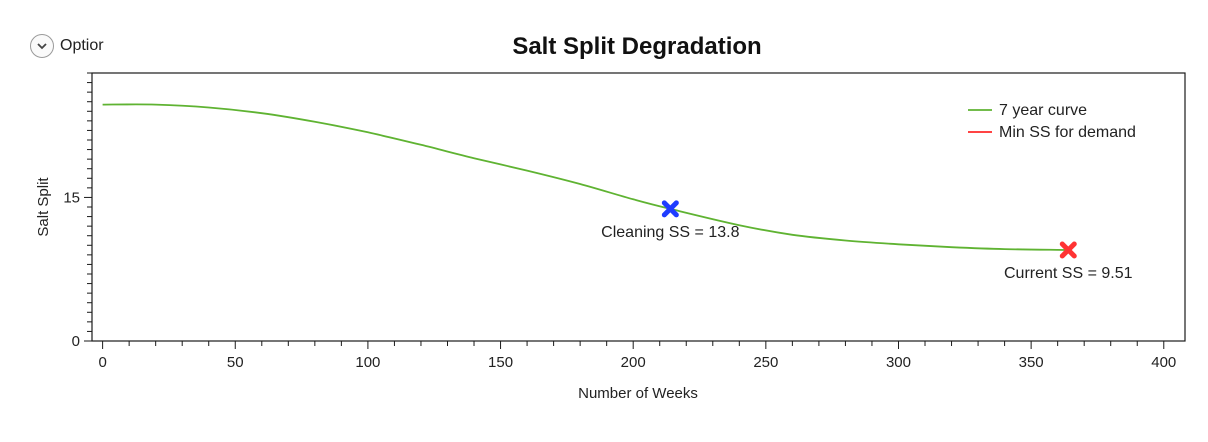  I want to click on options-toggle: Optior, so click(75, 46).